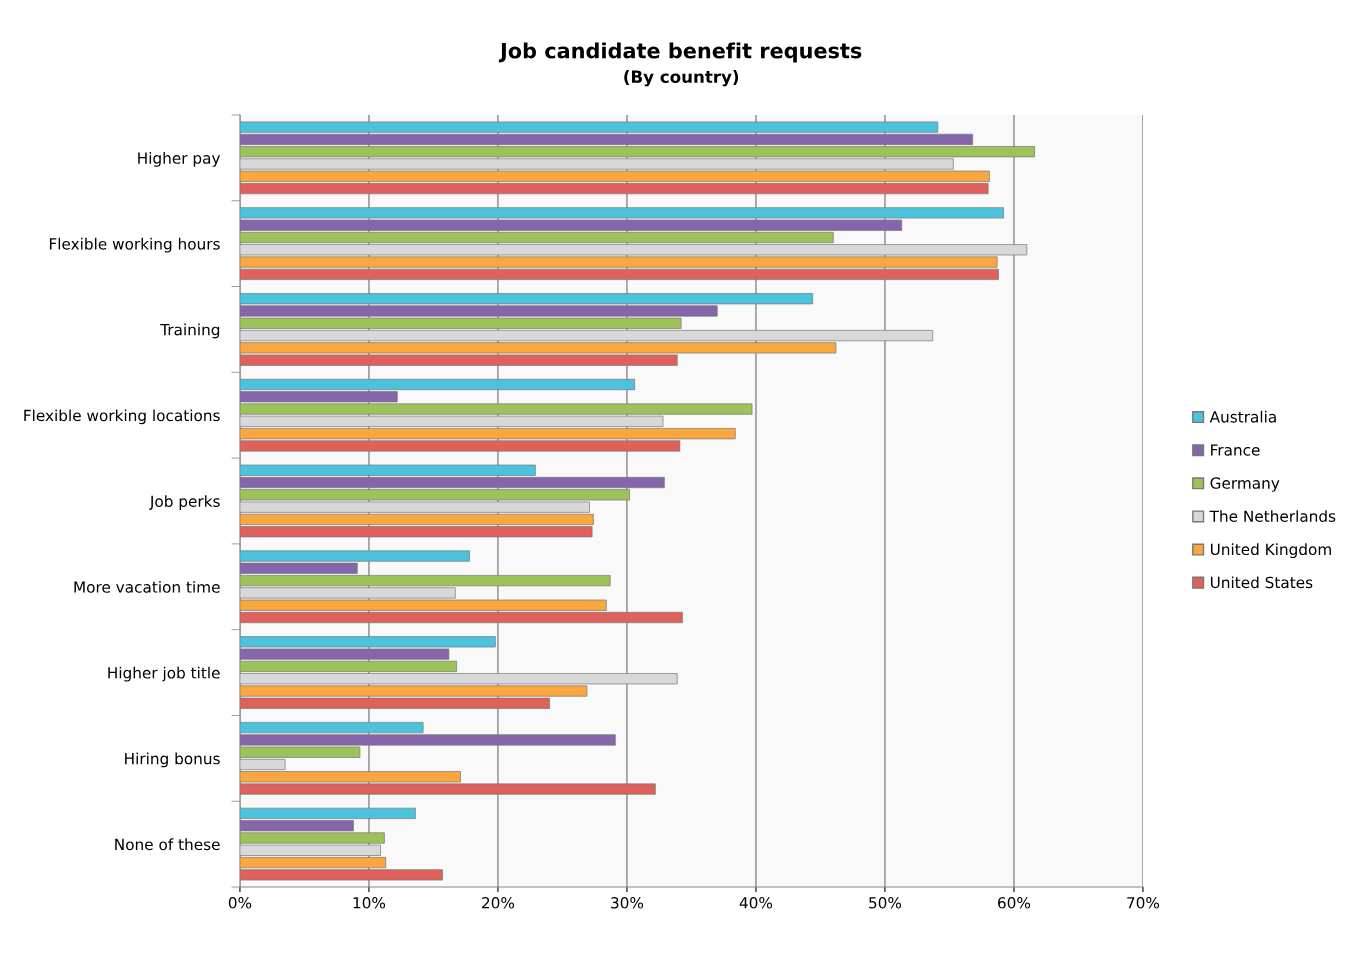  Describe the element at coordinates (1270, 551) in the screenshot. I see `legend-label: United Kingdom` at that location.